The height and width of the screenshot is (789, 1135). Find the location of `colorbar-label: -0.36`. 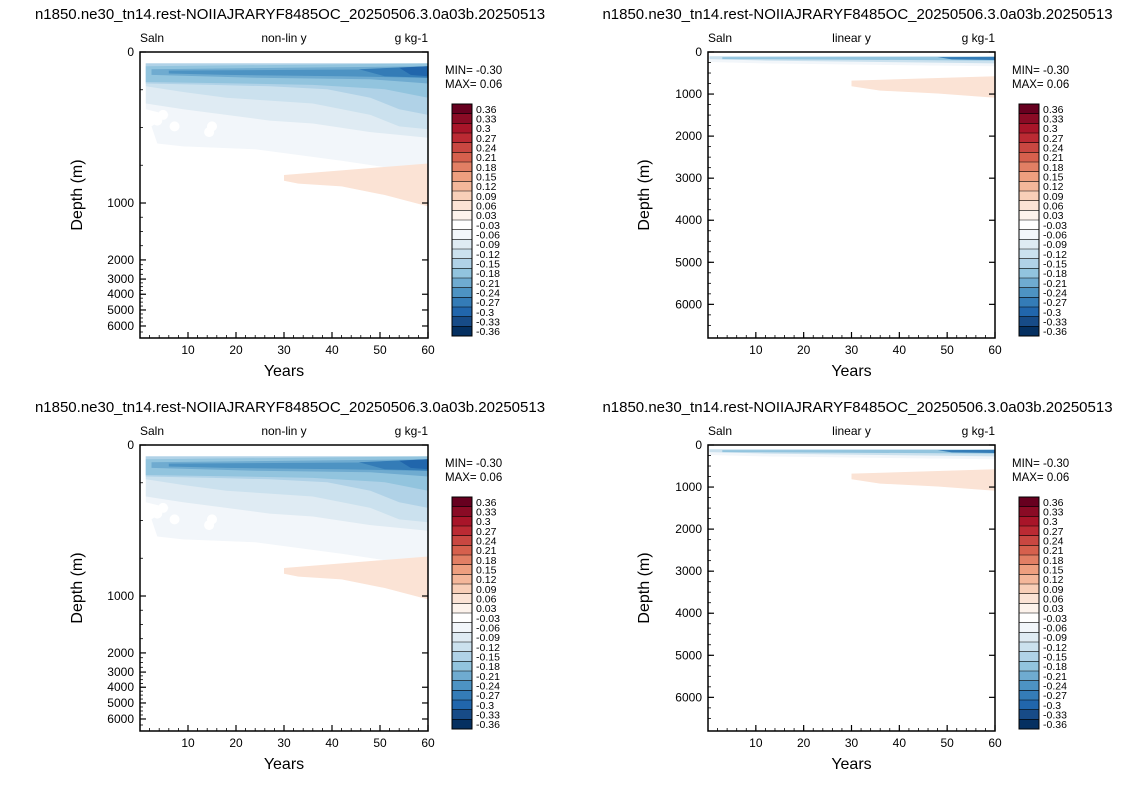

colorbar-label: -0.36 is located at coordinates (1055, 725).